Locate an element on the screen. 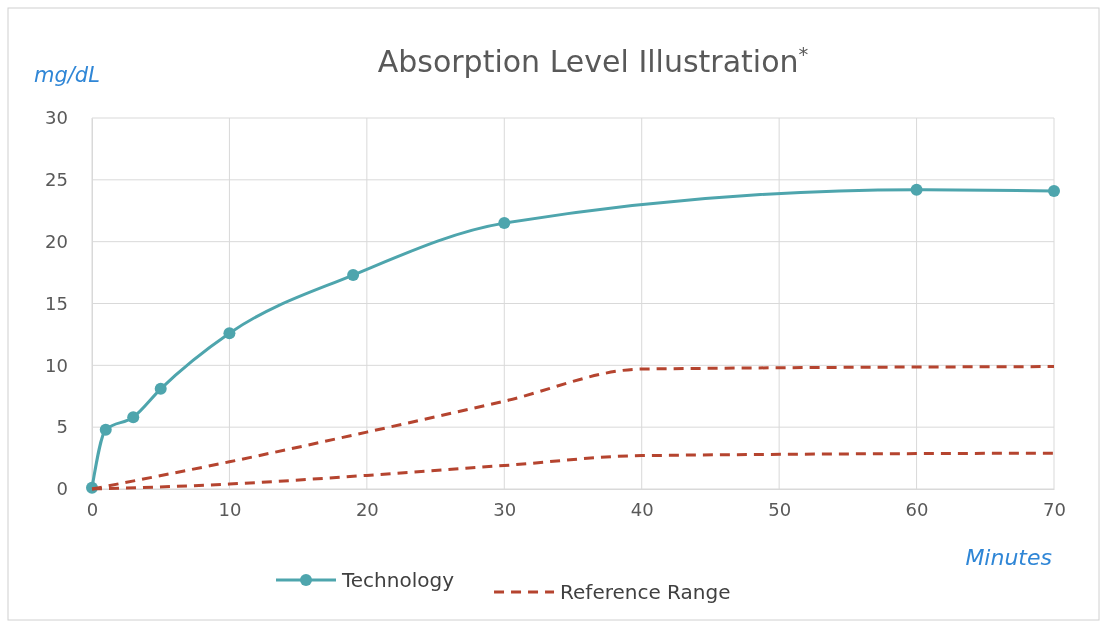 The image size is (1107, 626). legend-label: Technology is located at coordinates (398, 580).